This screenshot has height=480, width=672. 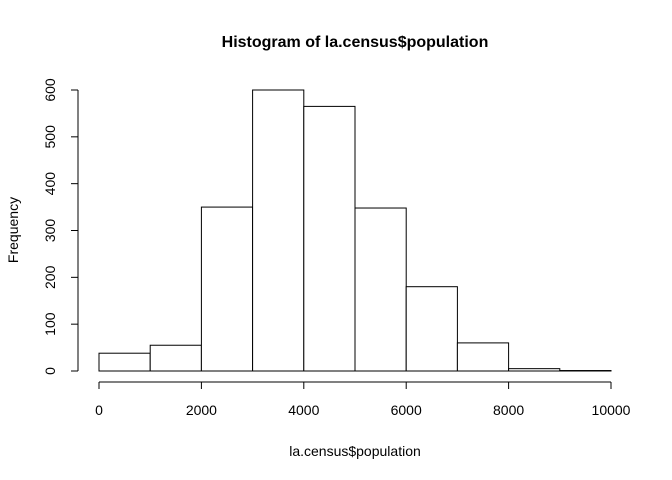 I want to click on y-tick-label: 300, so click(x=50, y=231).